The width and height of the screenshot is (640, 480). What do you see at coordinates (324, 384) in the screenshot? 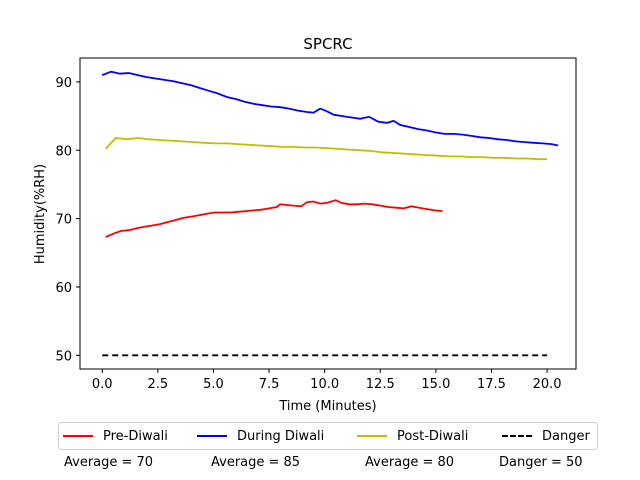
I see `x-tick-label: 10.0` at bounding box center [324, 384].